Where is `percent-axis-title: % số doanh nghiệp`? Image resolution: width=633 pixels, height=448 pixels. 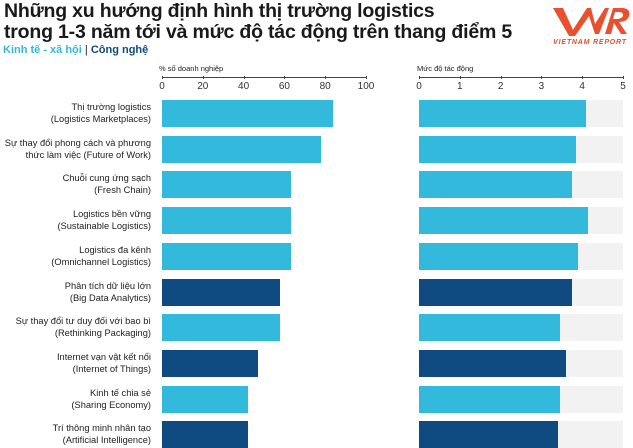 percent-axis-title: % số doanh nghiệp is located at coordinates (191, 68).